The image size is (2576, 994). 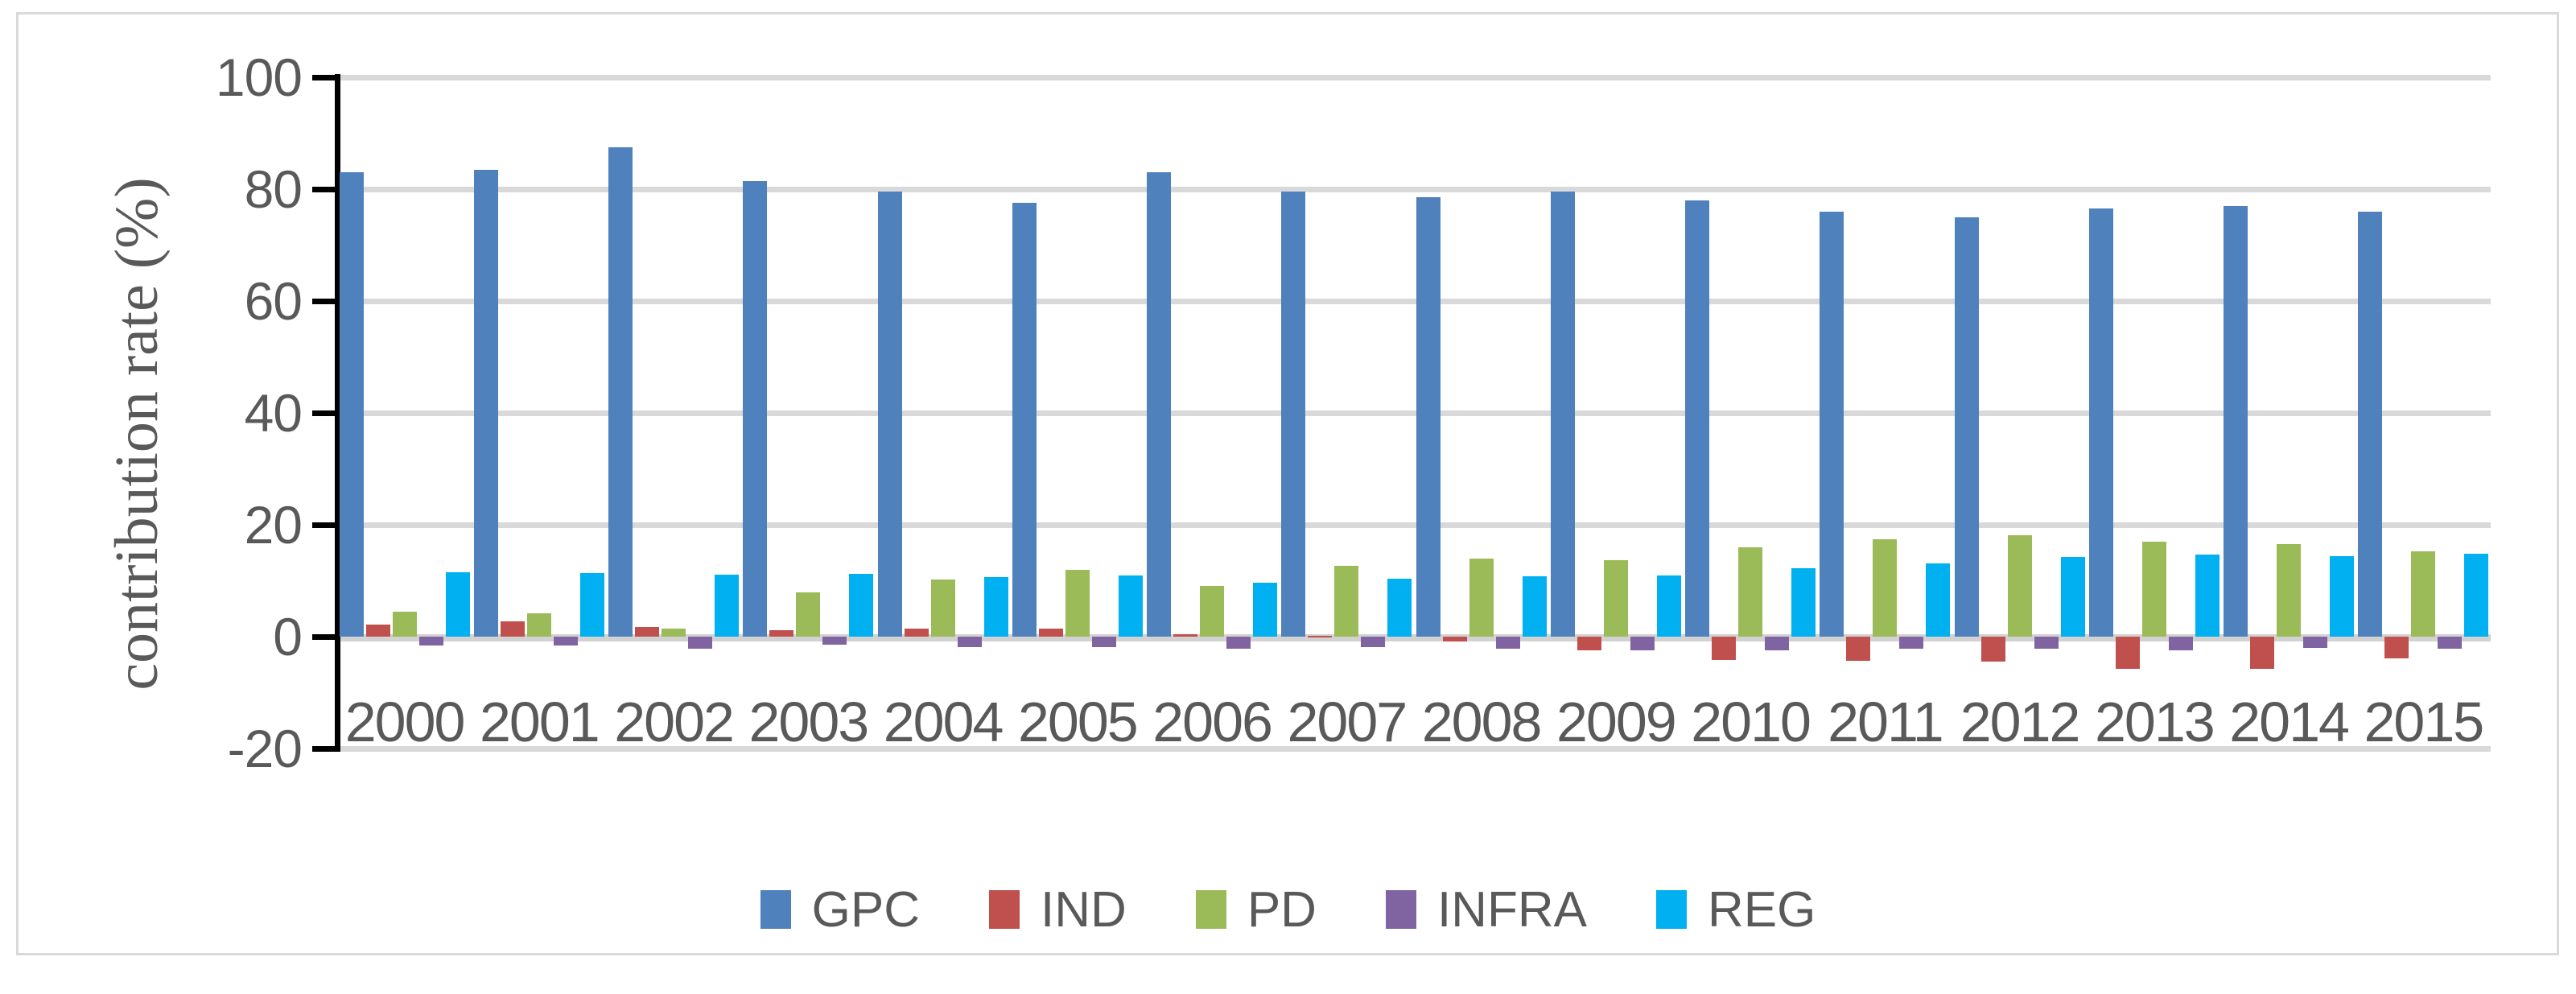 I want to click on x-axis-category-label: 2001, so click(x=540, y=722).